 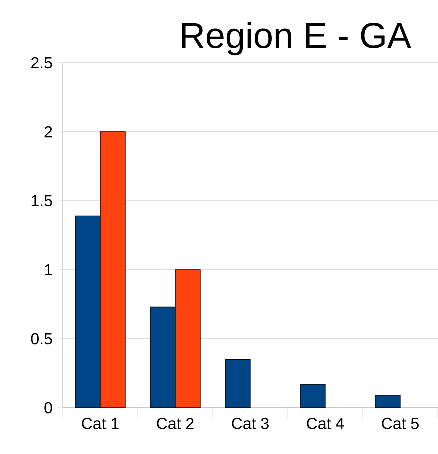 What do you see at coordinates (48, 270) in the screenshot?
I see `y-tick-label: 1` at bounding box center [48, 270].